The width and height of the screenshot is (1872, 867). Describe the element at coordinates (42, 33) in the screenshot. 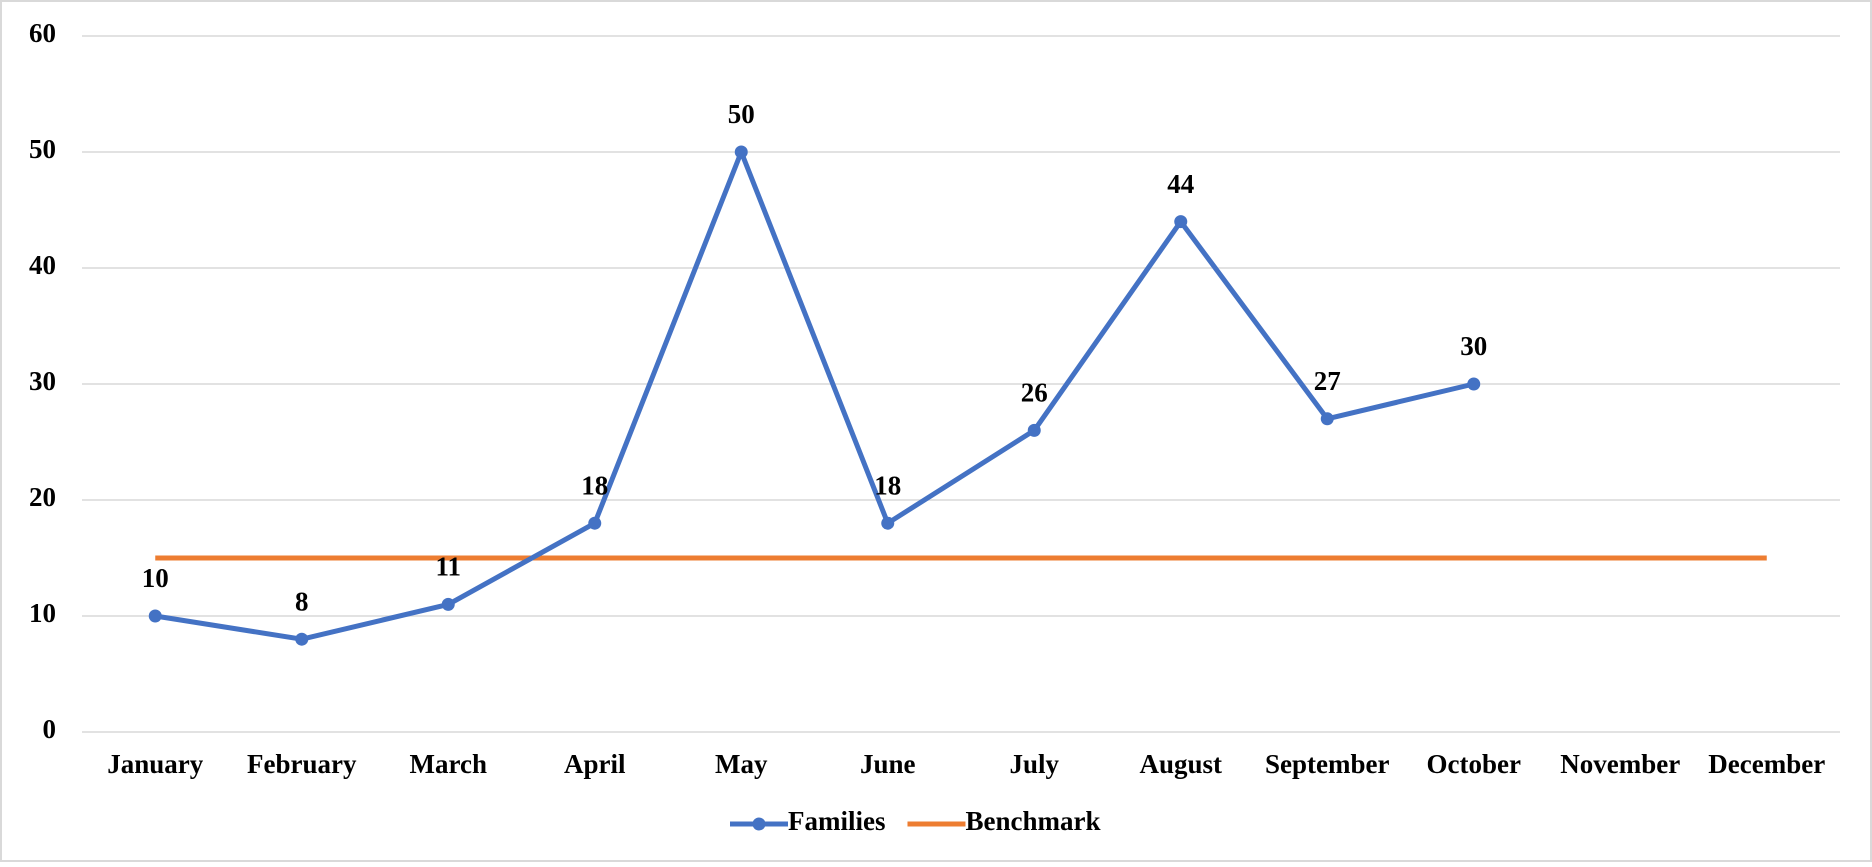

I see `y-tick-label: 60` at that location.